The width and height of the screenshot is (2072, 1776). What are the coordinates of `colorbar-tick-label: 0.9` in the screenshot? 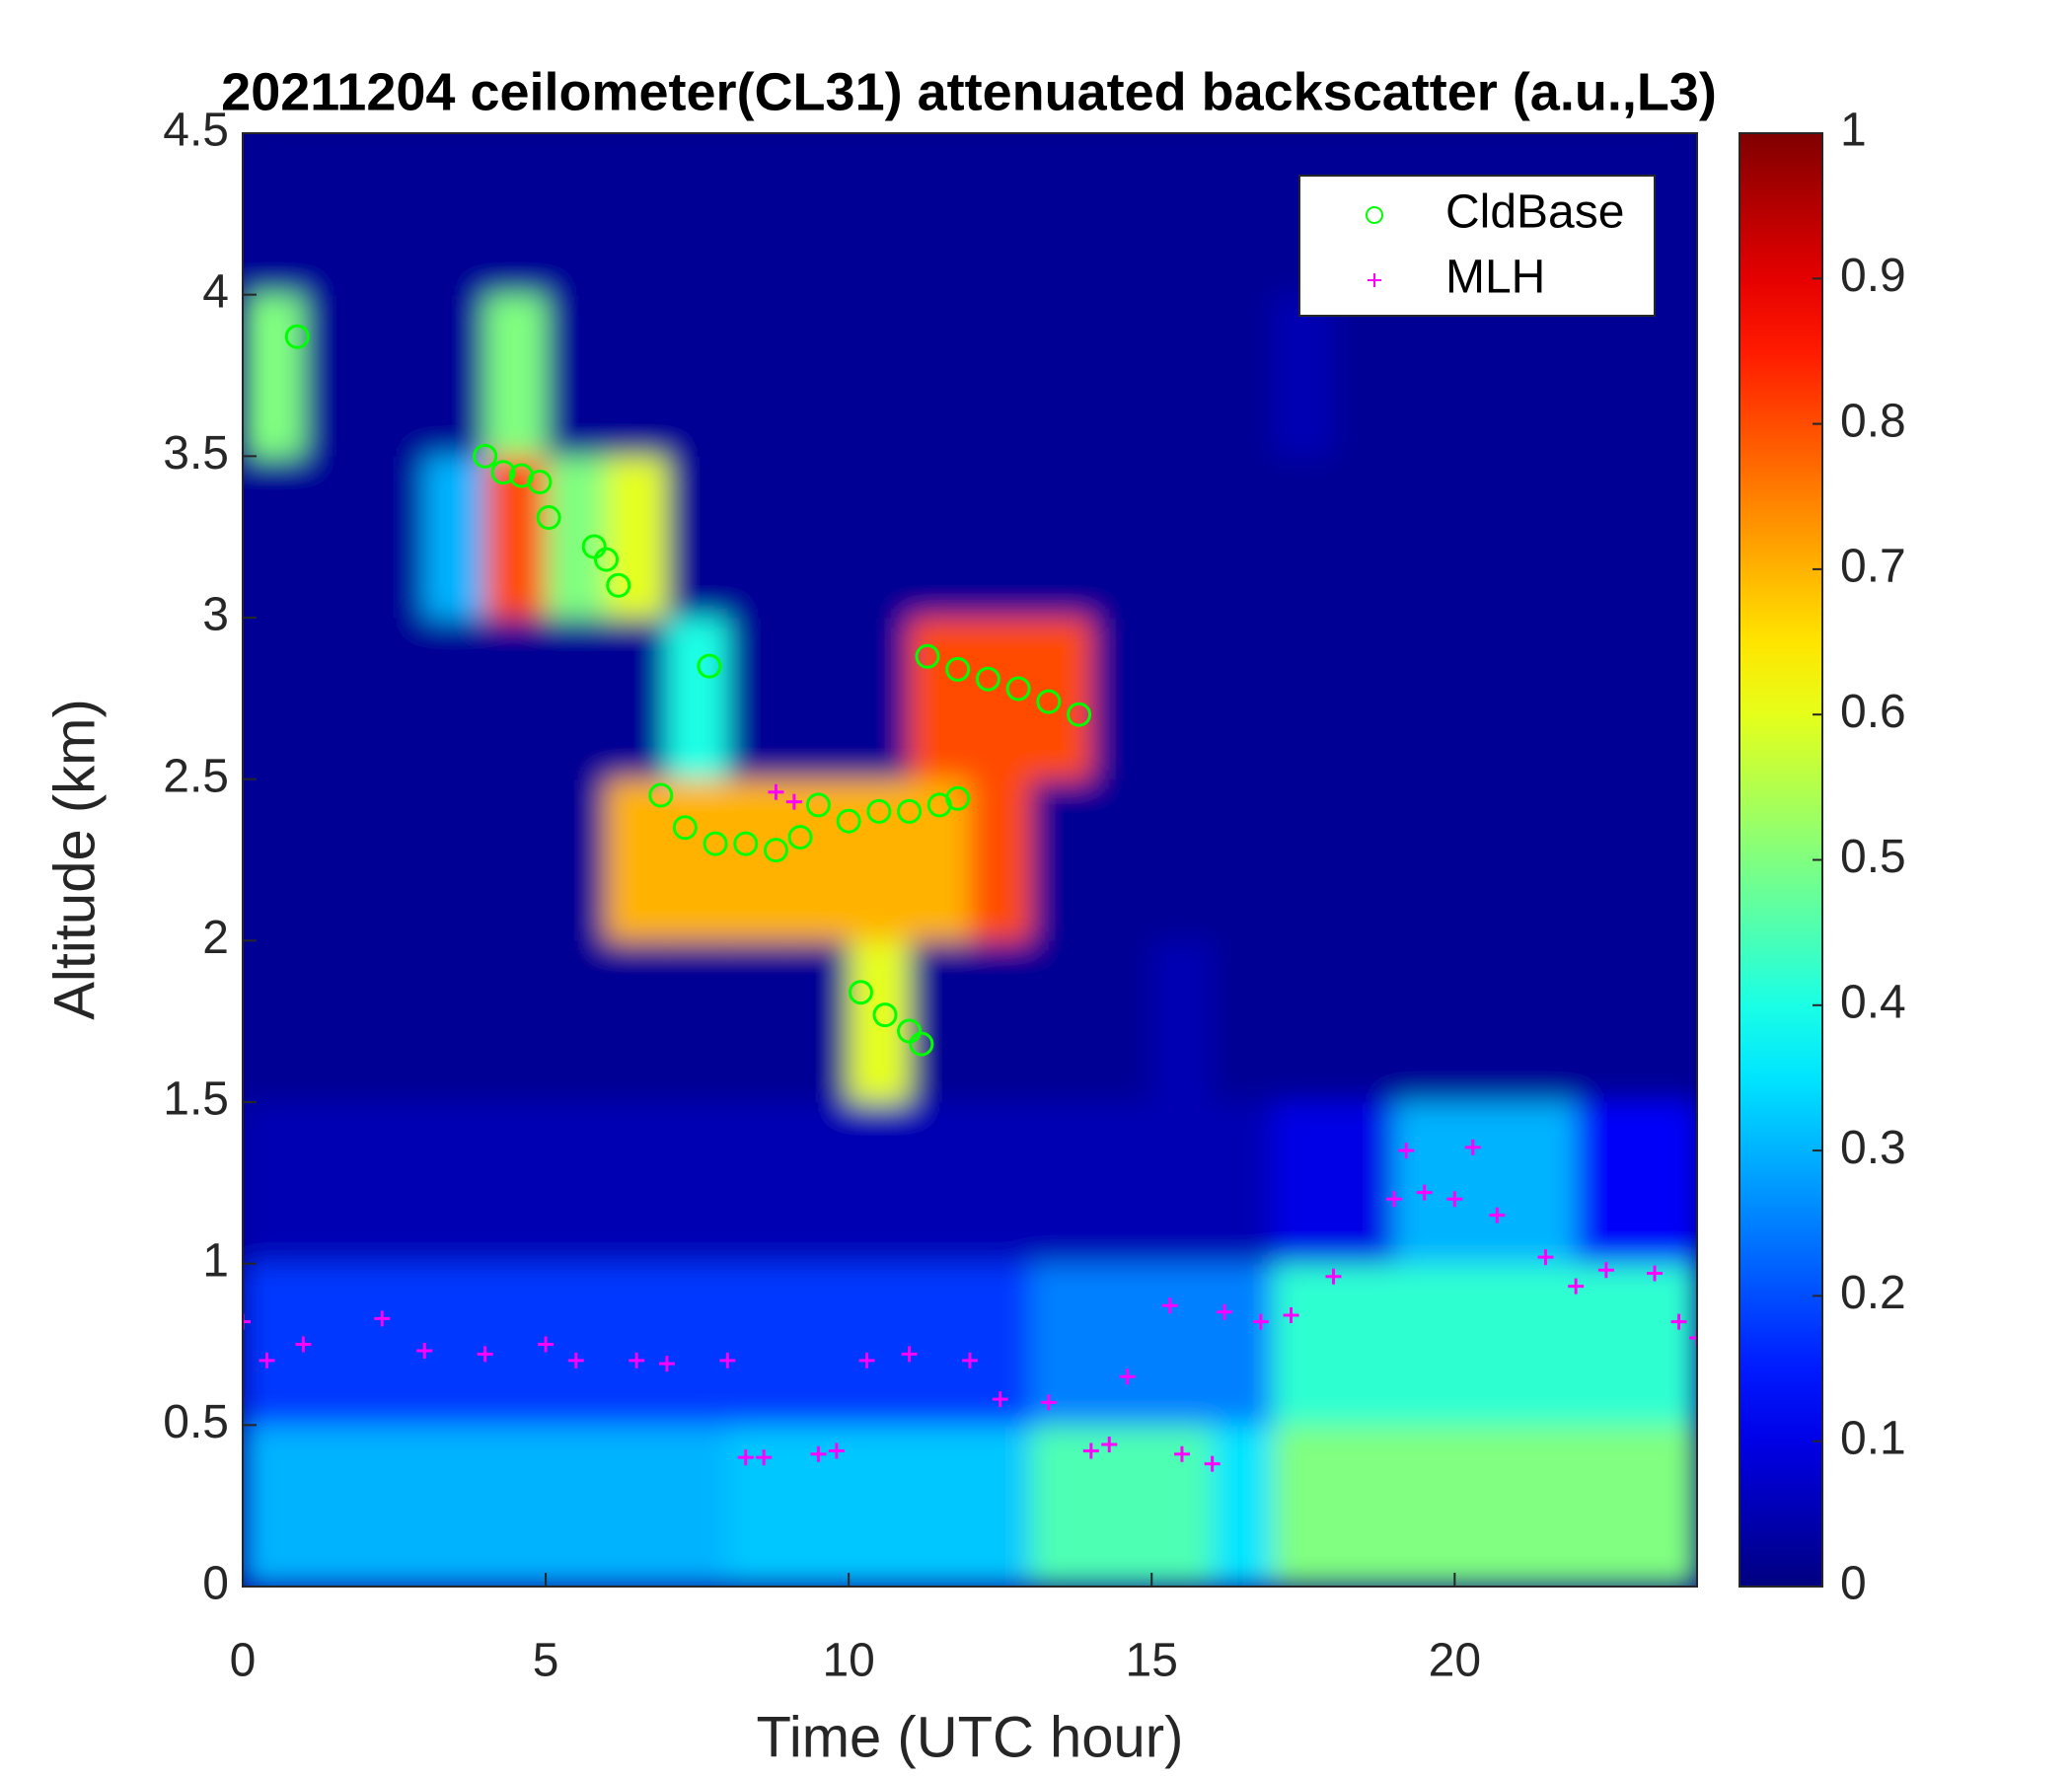 It's located at (1873, 276).